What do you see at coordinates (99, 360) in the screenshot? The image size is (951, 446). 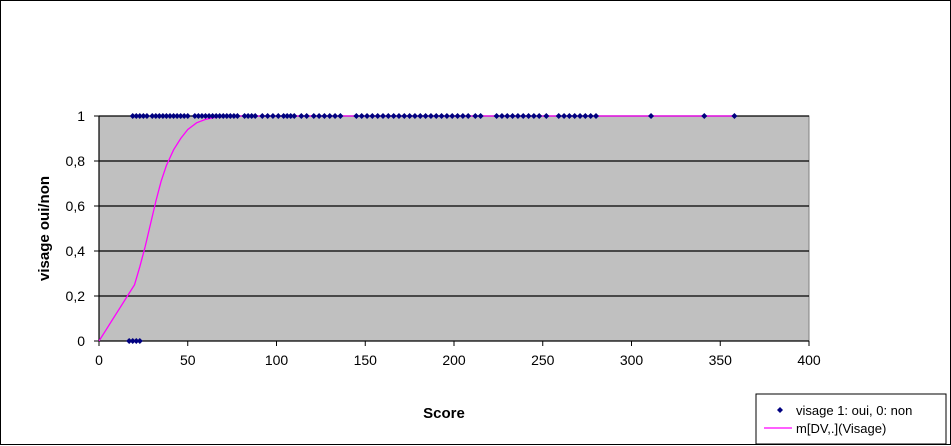 I see `x-tick-label-0: 0` at bounding box center [99, 360].